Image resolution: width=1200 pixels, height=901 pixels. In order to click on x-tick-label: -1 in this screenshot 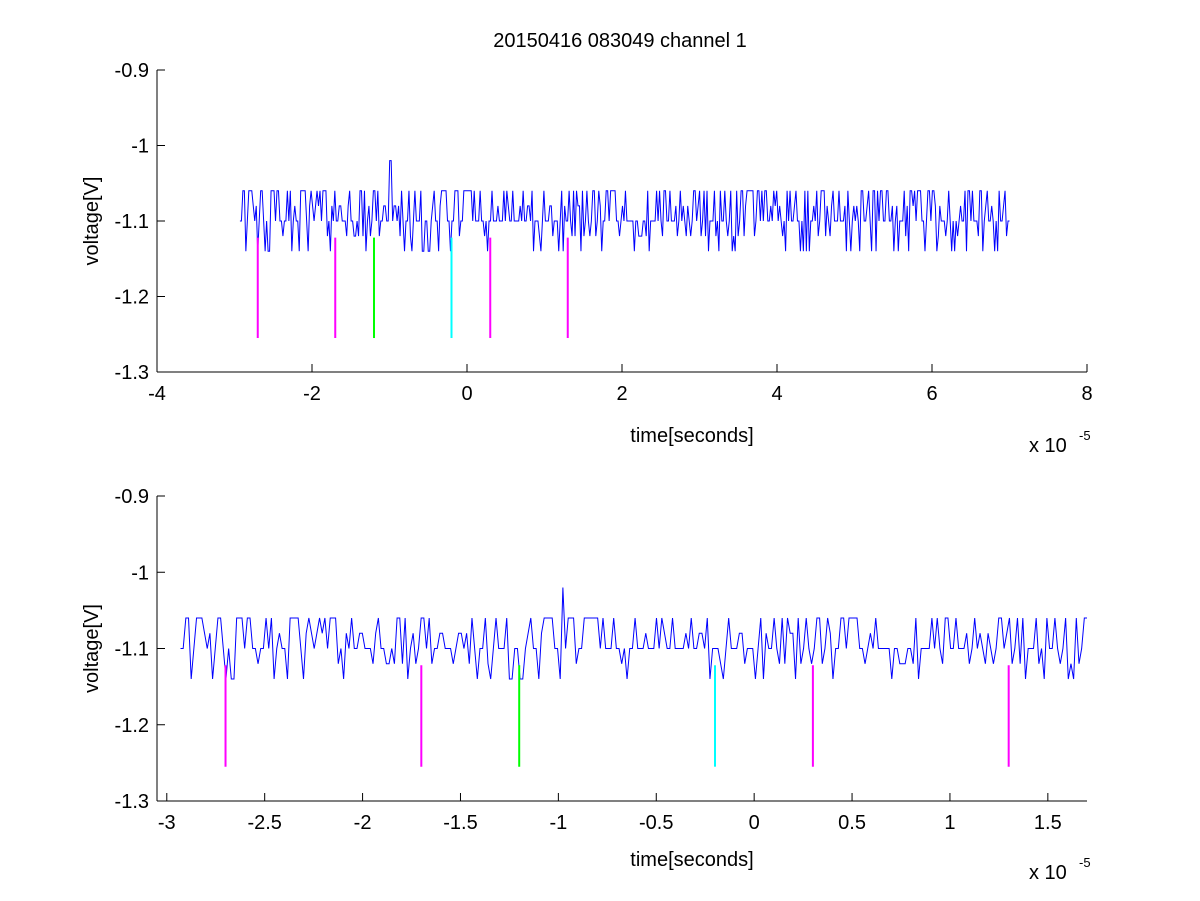, I will do `click(558, 823)`.